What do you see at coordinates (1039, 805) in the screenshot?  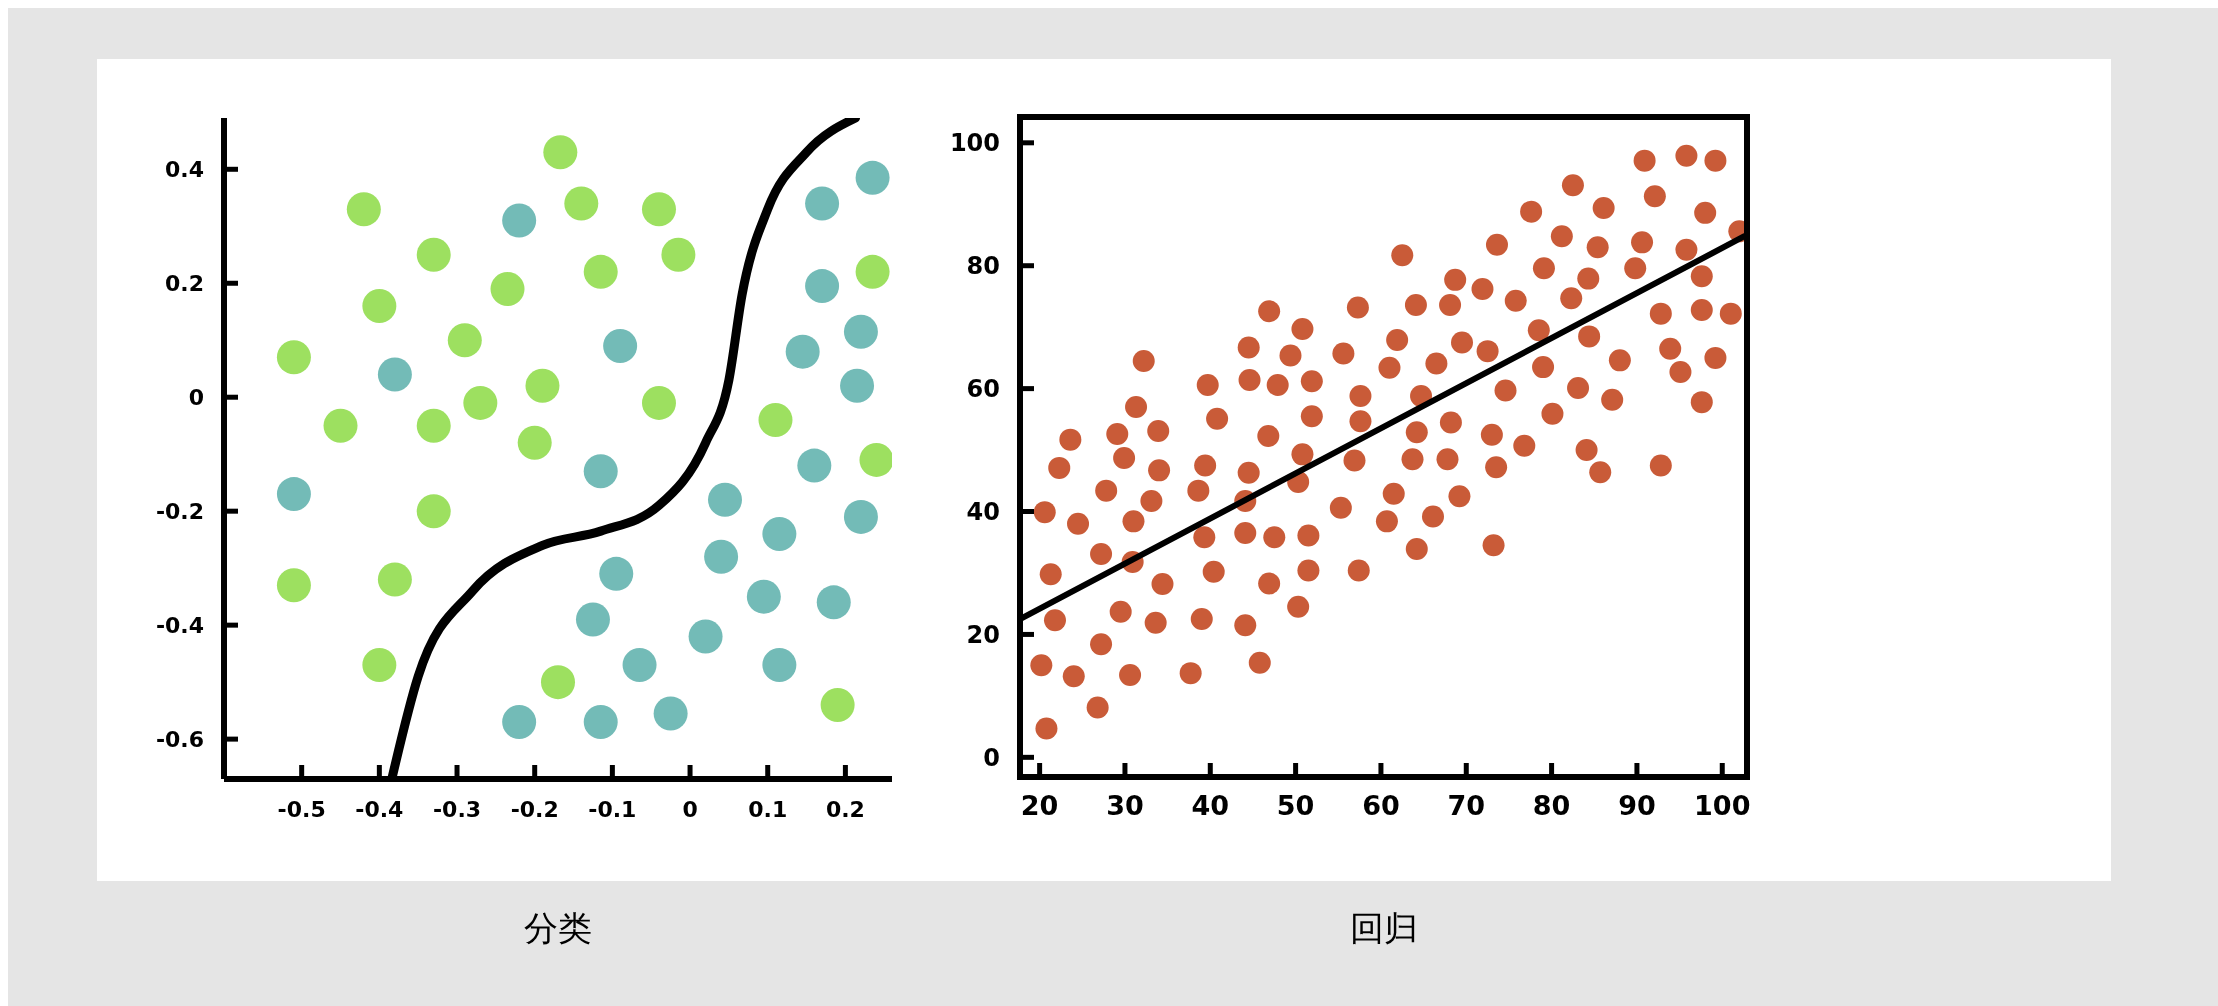 I see `x-tick-label: 20` at bounding box center [1039, 805].